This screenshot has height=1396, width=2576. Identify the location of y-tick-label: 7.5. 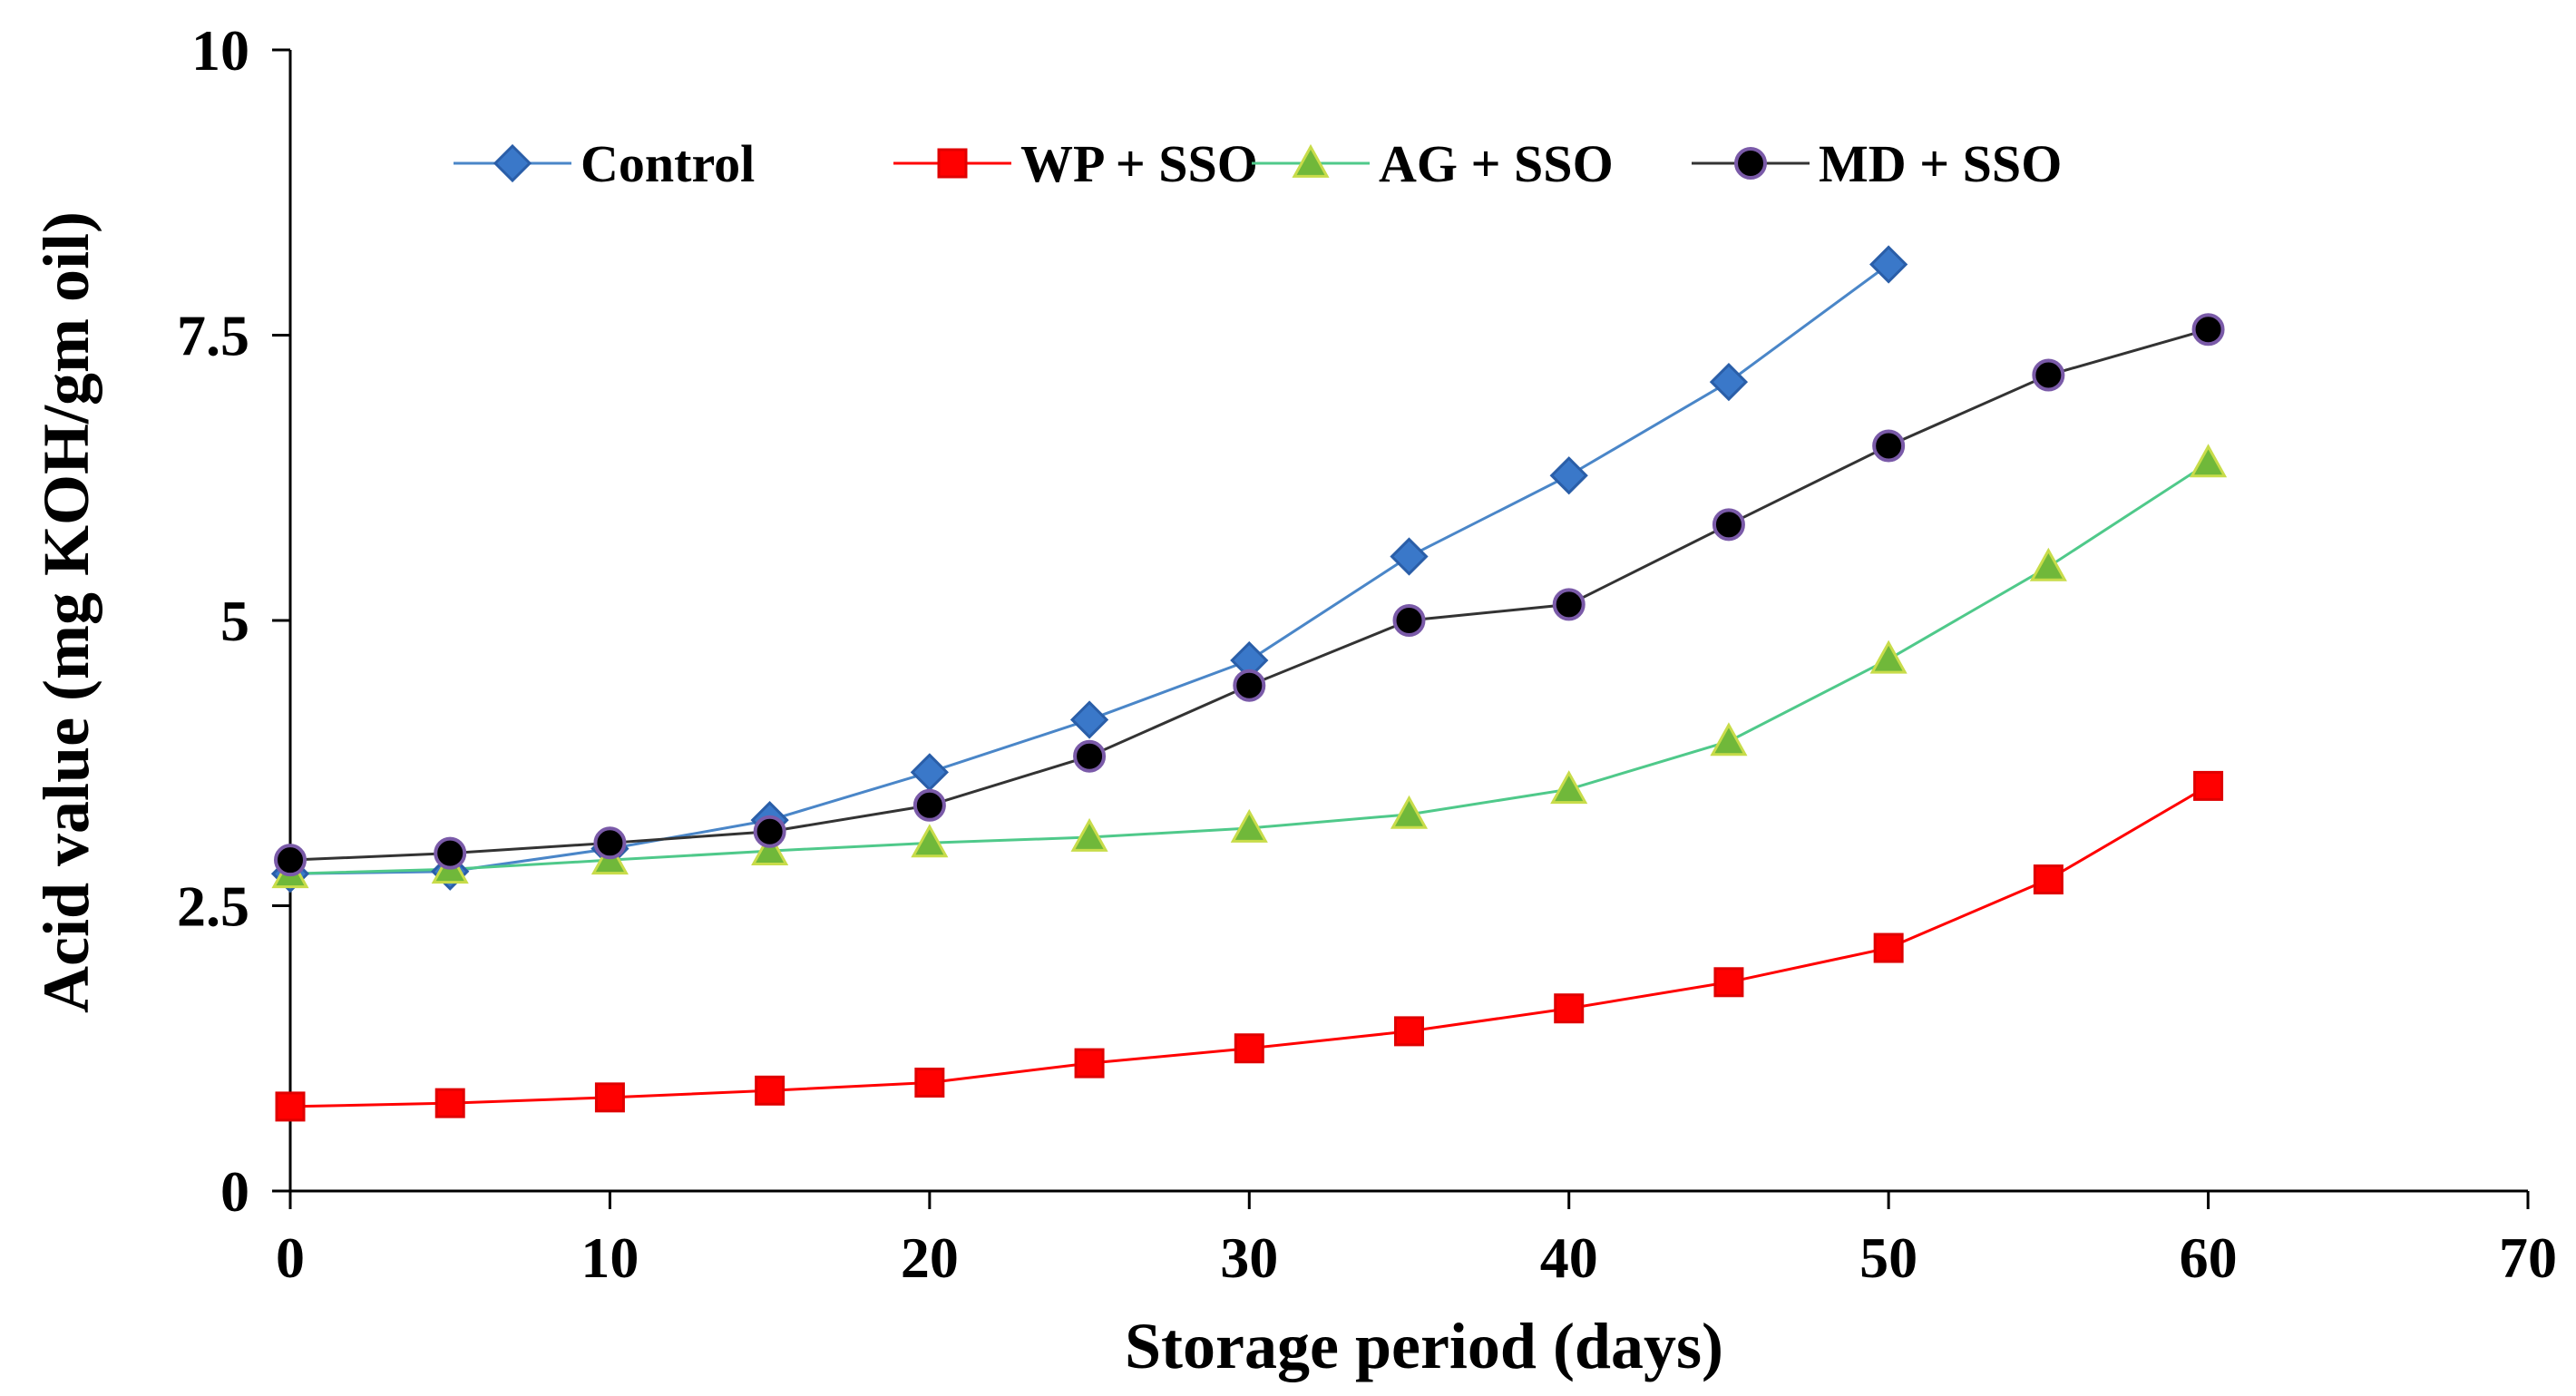
(213, 336).